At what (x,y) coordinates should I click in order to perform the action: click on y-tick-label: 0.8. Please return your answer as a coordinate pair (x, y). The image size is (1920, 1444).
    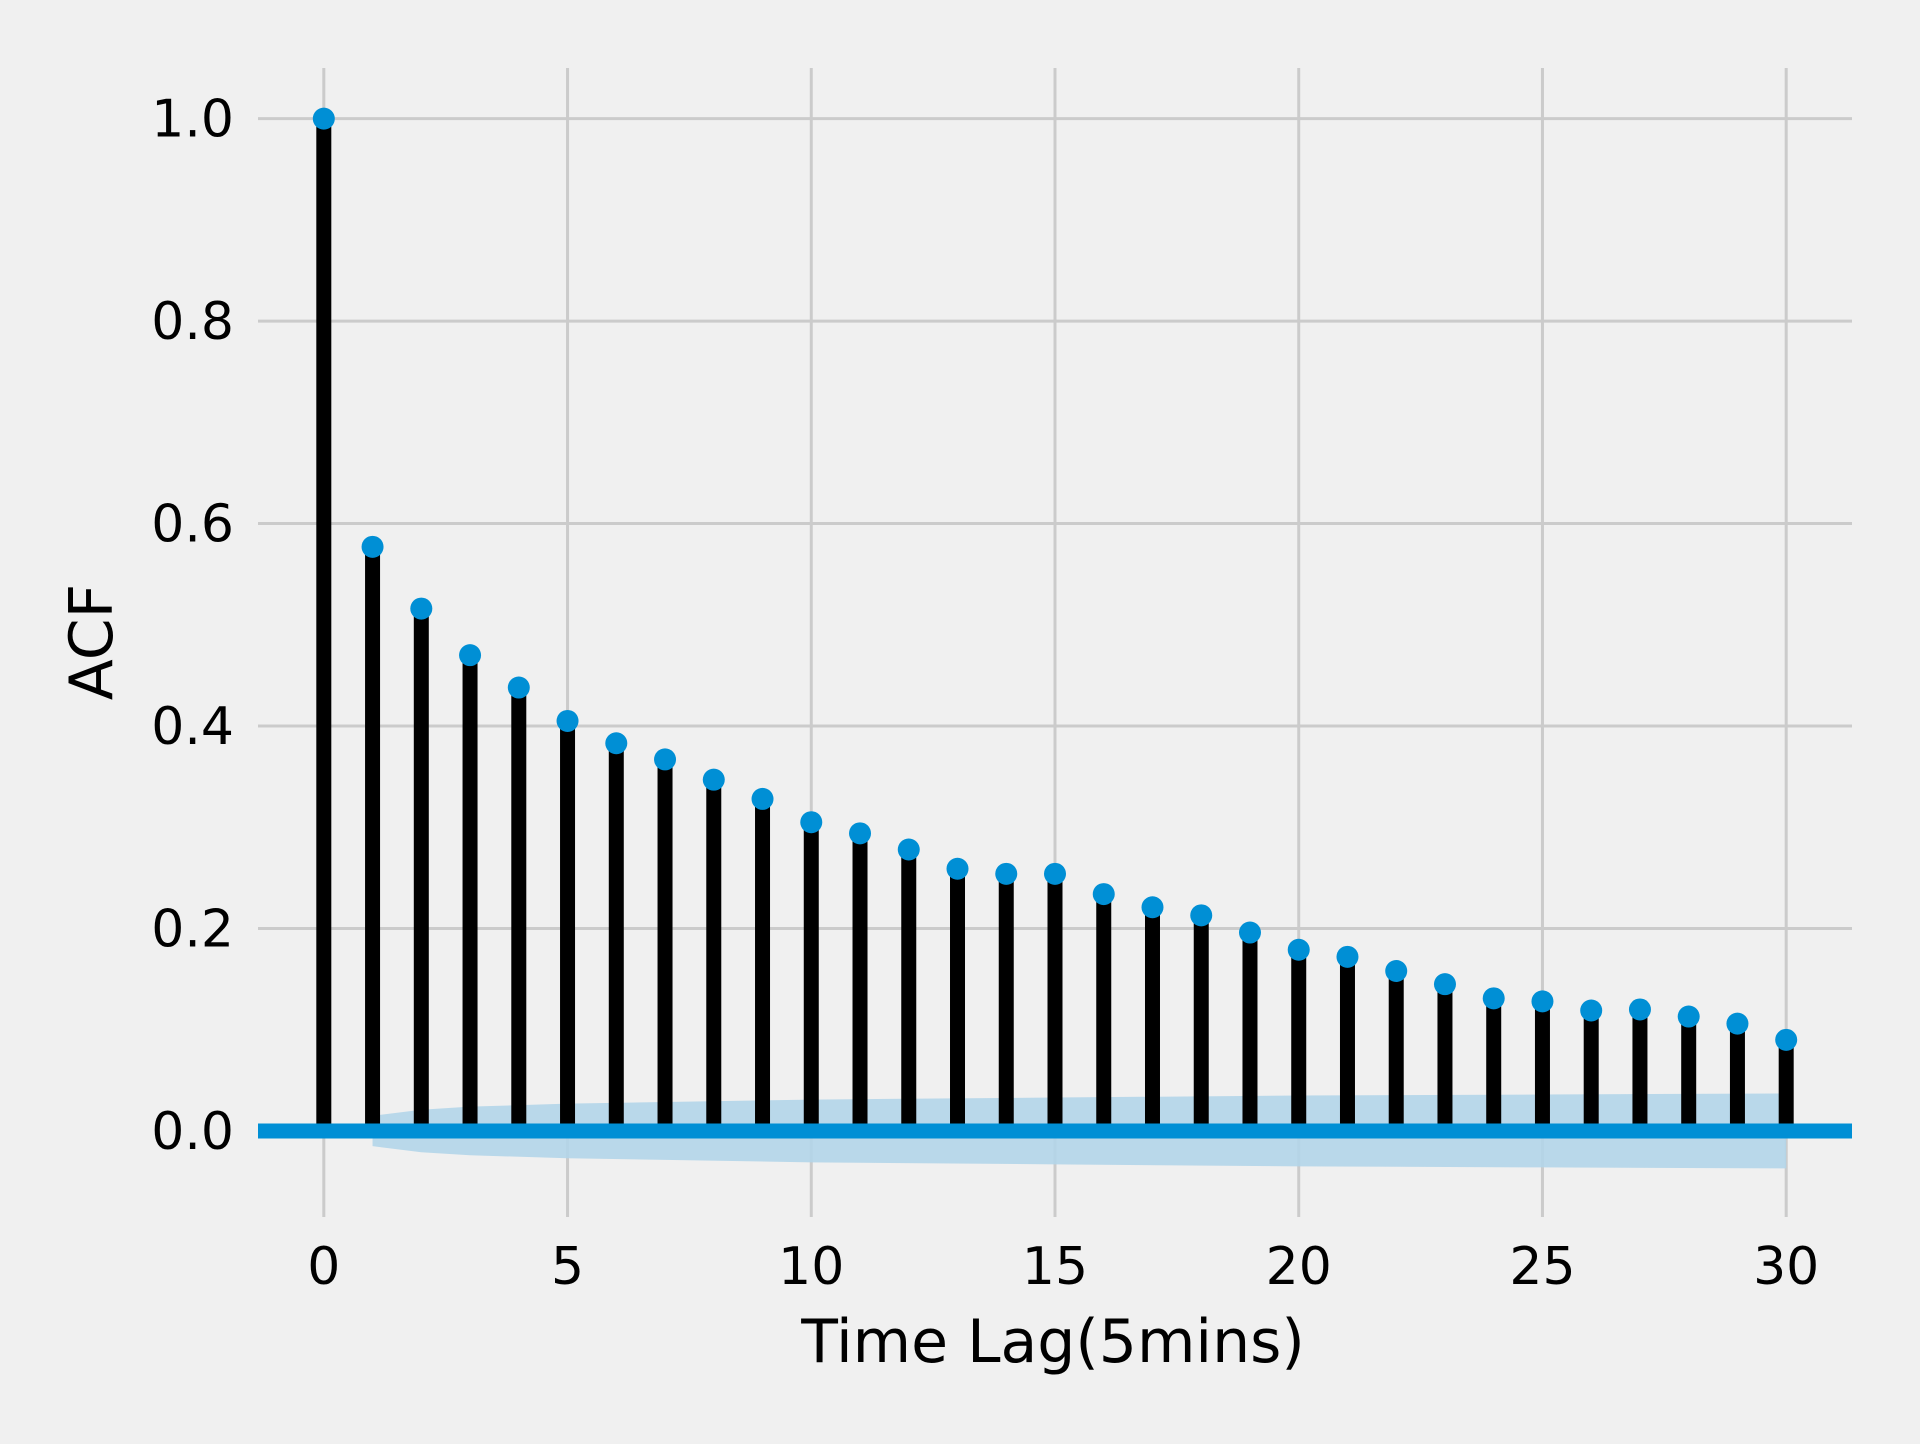
    Looking at the image, I should click on (192, 322).